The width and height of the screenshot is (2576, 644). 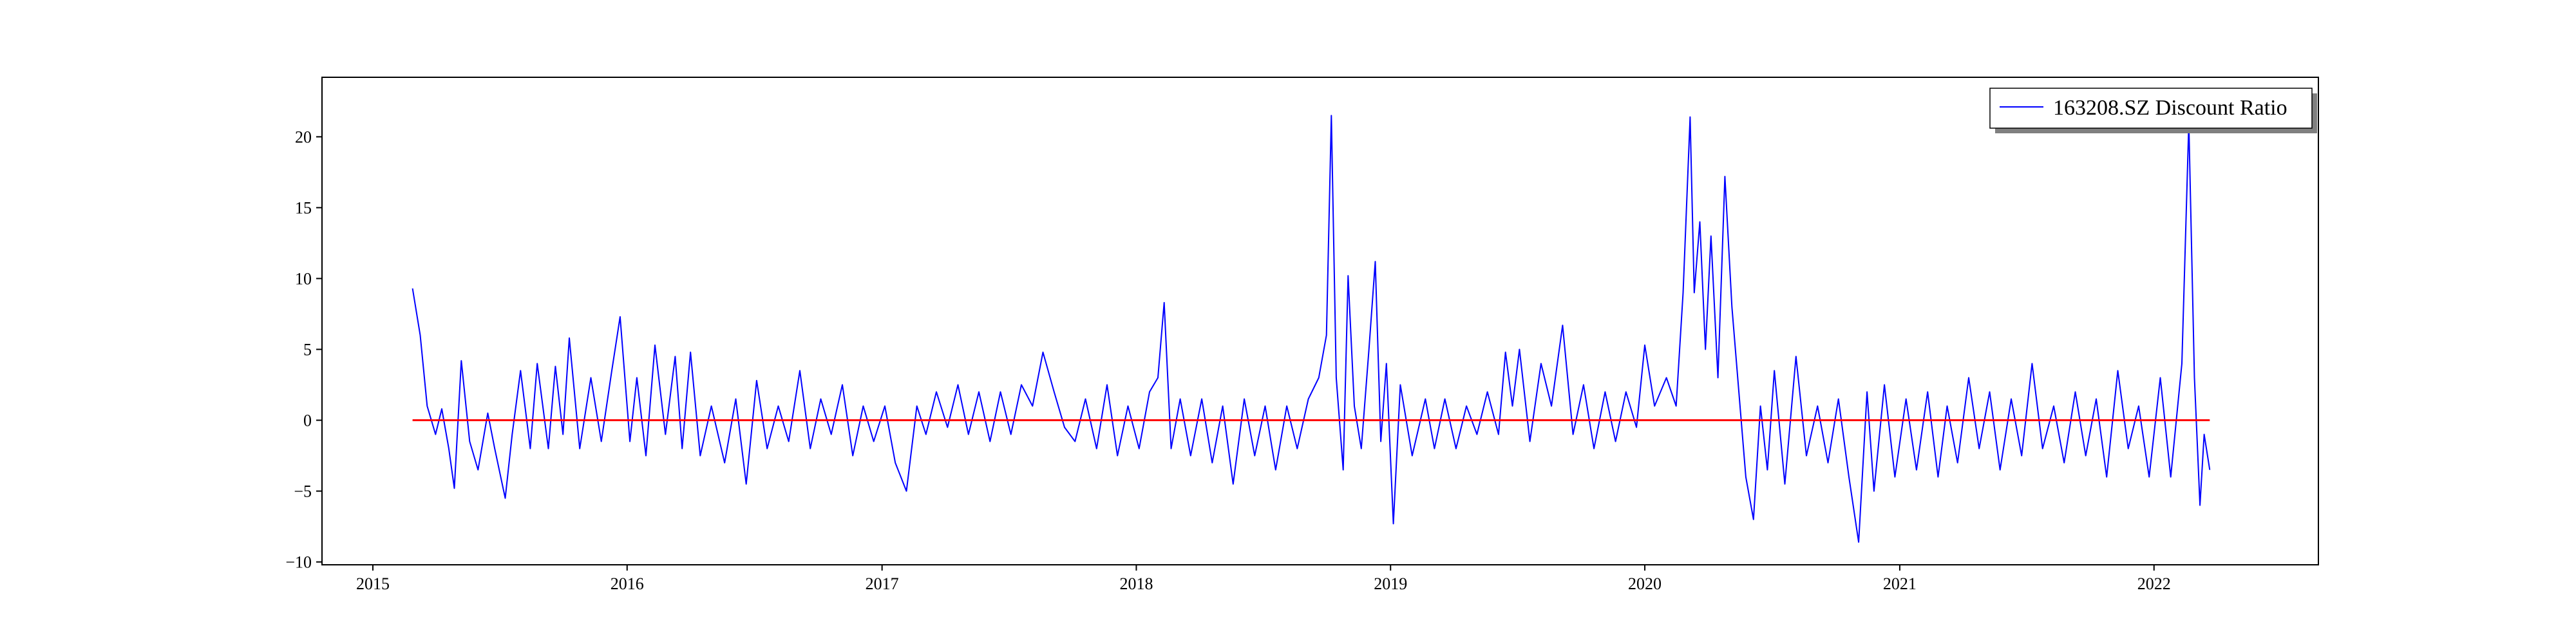 What do you see at coordinates (303, 492) in the screenshot?
I see `y-tick-label: −5` at bounding box center [303, 492].